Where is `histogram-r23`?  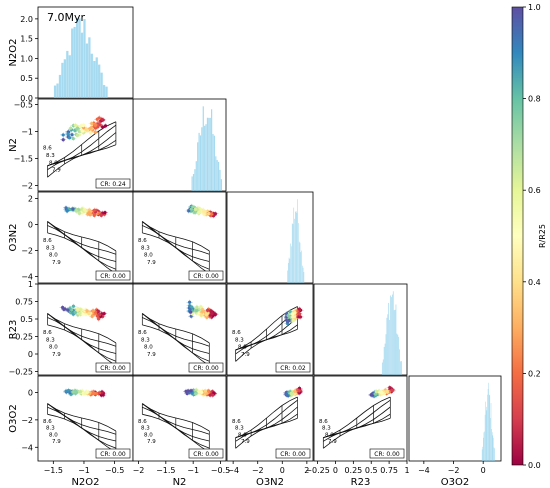 histogram-r23 is located at coordinates (360, 329).